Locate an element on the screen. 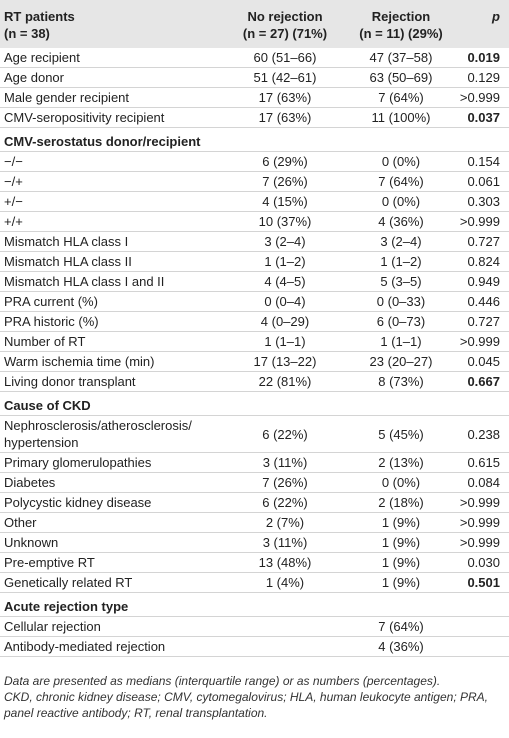 Image resolution: width=509 pixels, height=738 pixels. data-row: +/− 4 (15%) 0 (0%) 0.303 is located at coordinates (254, 201).